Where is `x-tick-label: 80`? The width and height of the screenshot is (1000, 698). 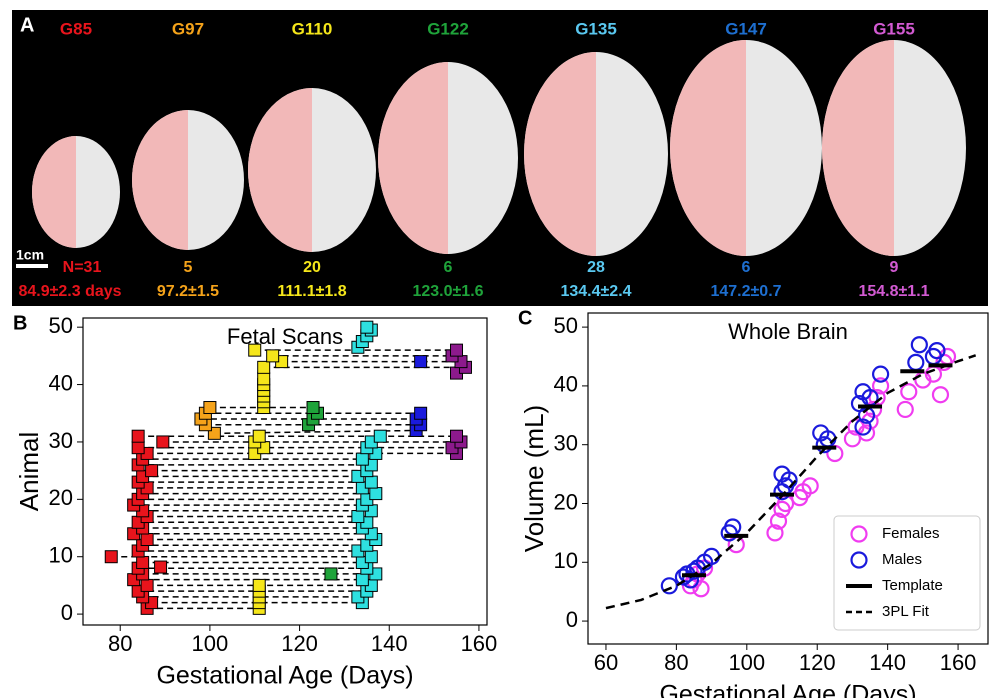 x-tick-label: 80 is located at coordinates (120, 643).